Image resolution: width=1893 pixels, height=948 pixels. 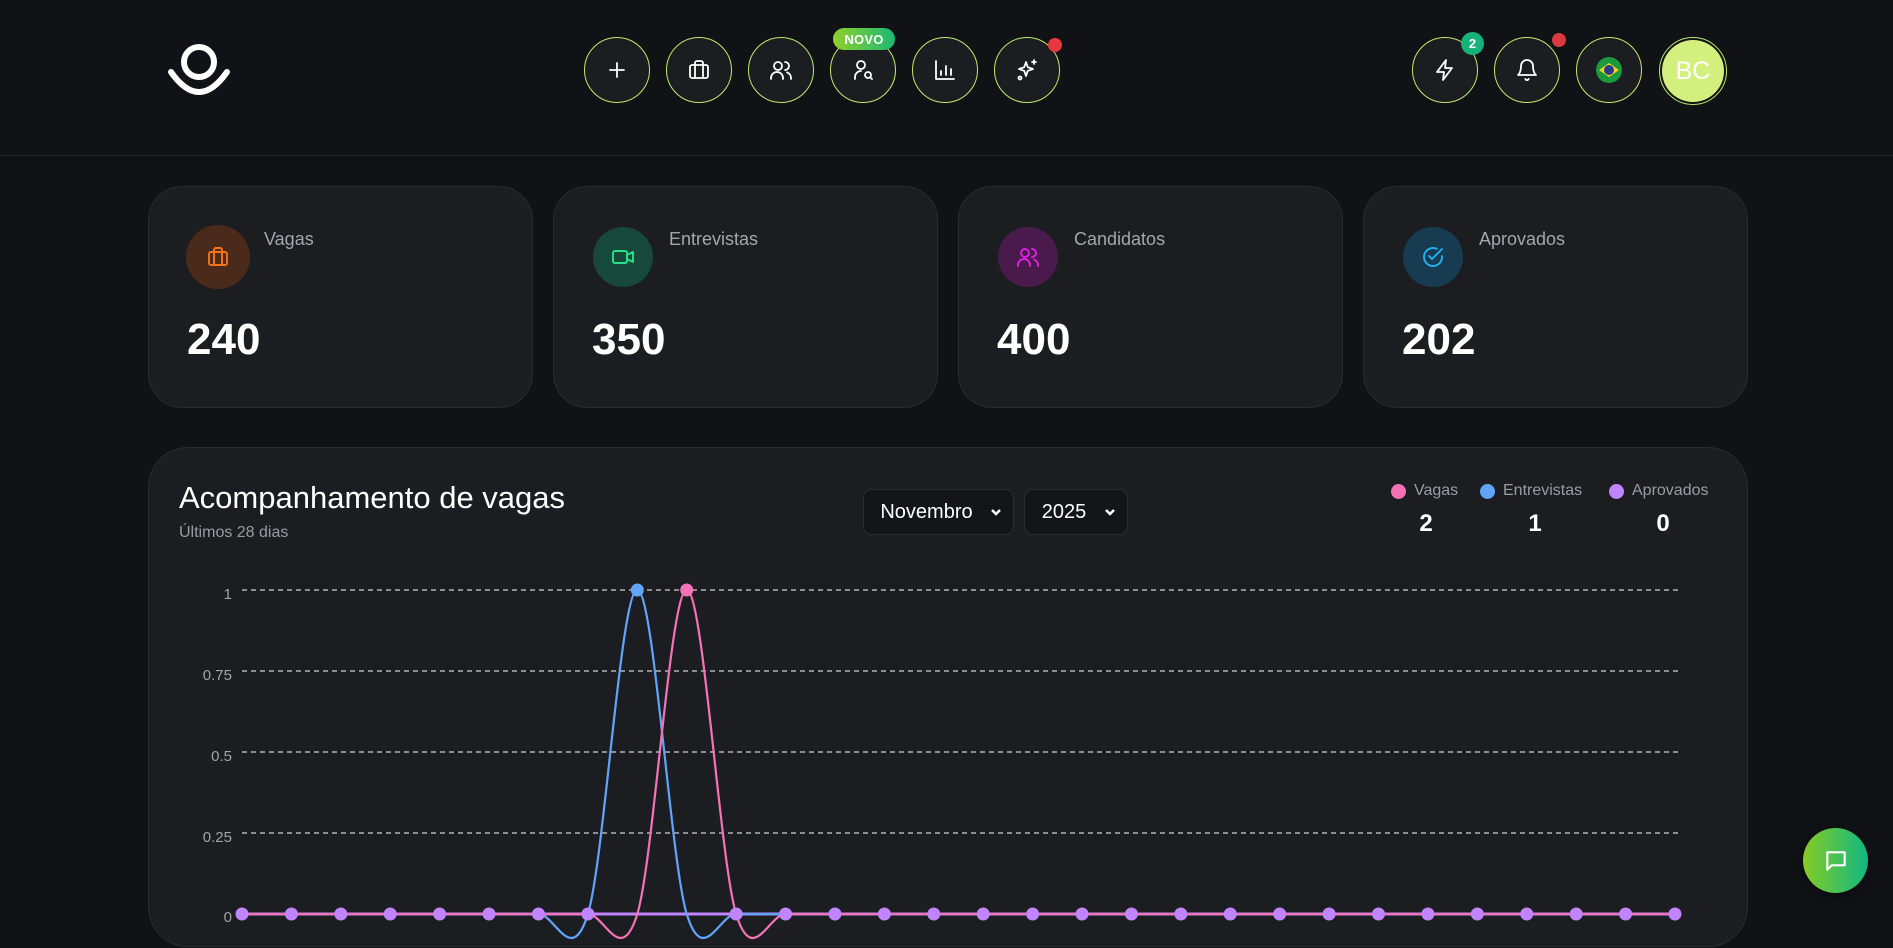 I want to click on stat-label: Vagas, so click(x=289, y=239).